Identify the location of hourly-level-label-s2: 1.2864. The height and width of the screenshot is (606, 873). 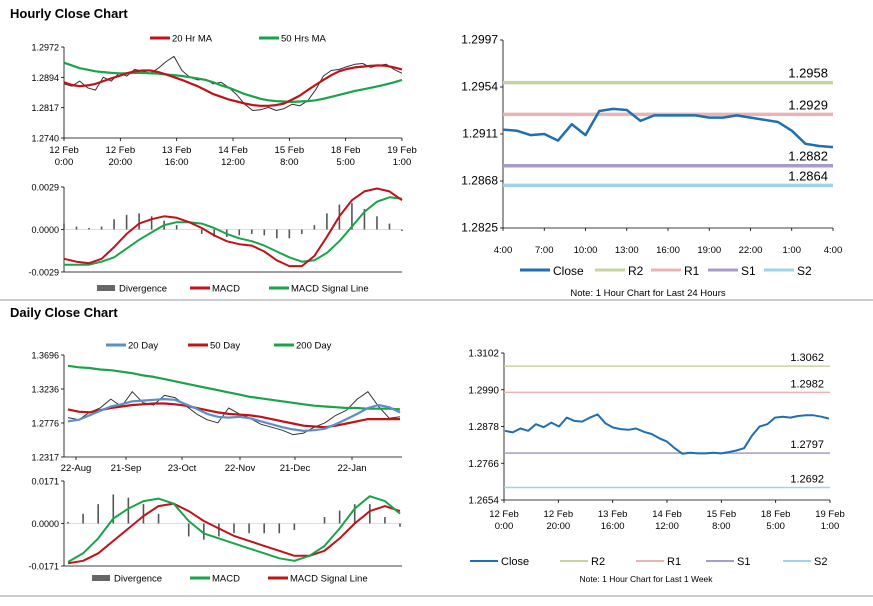
(808, 175).